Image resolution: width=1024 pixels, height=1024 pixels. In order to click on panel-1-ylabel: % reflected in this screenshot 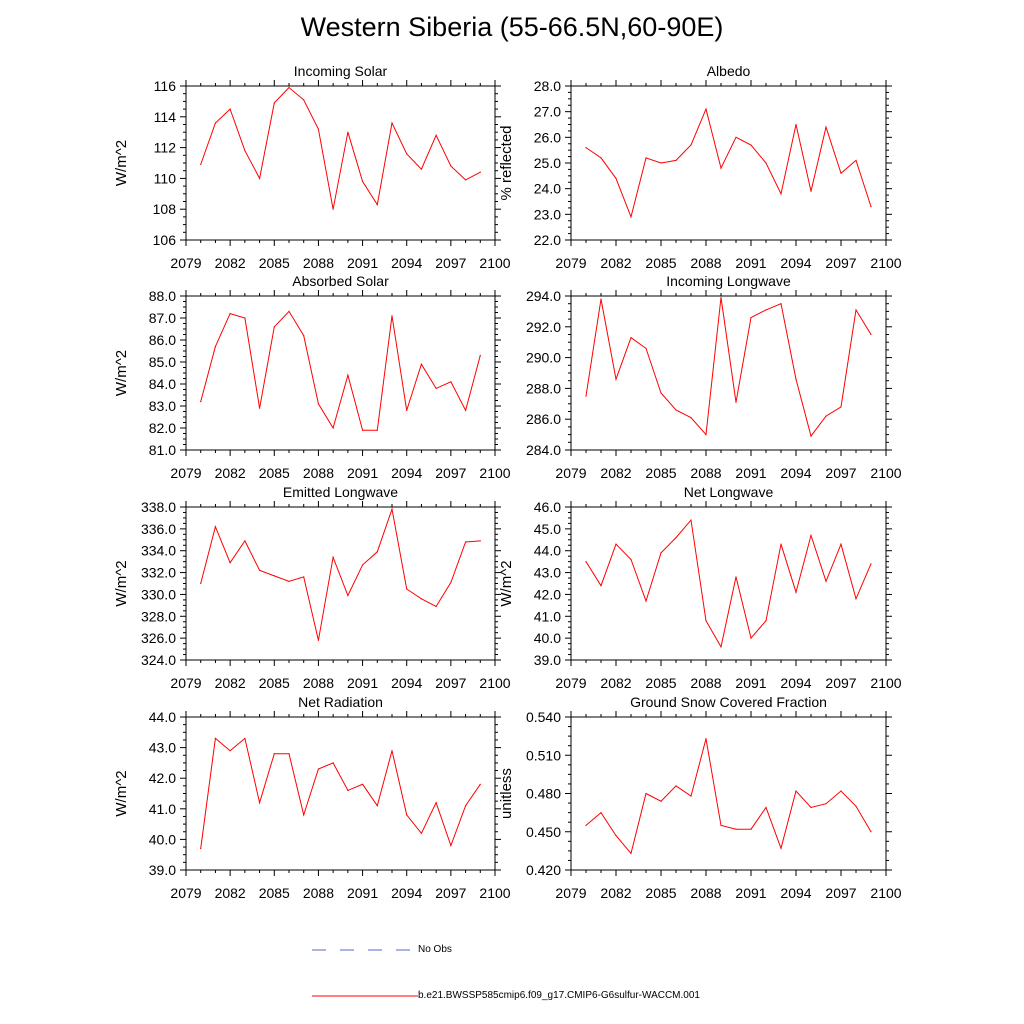, I will do `click(506, 162)`.